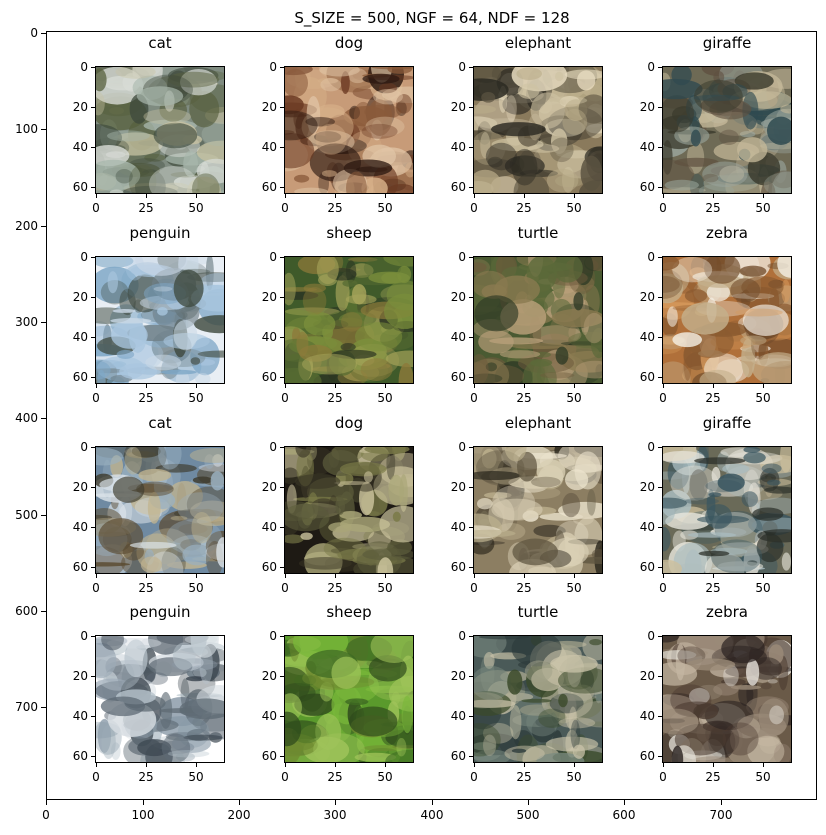  I want to click on panel-title: giraffe, so click(727, 423).